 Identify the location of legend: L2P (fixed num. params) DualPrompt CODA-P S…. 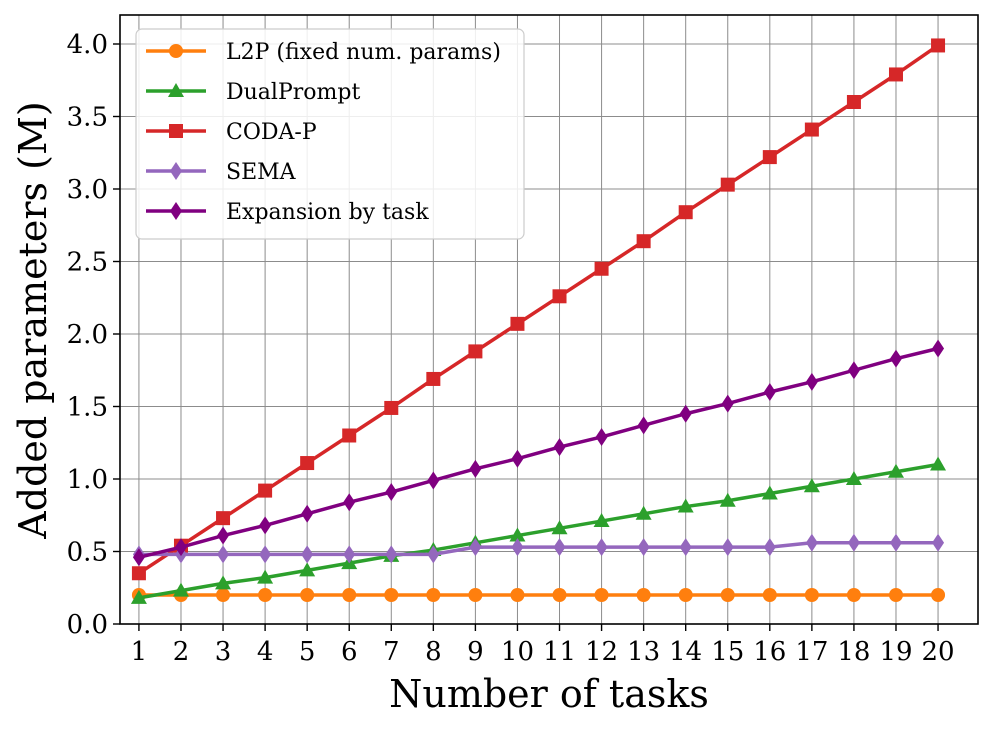
(330, 134).